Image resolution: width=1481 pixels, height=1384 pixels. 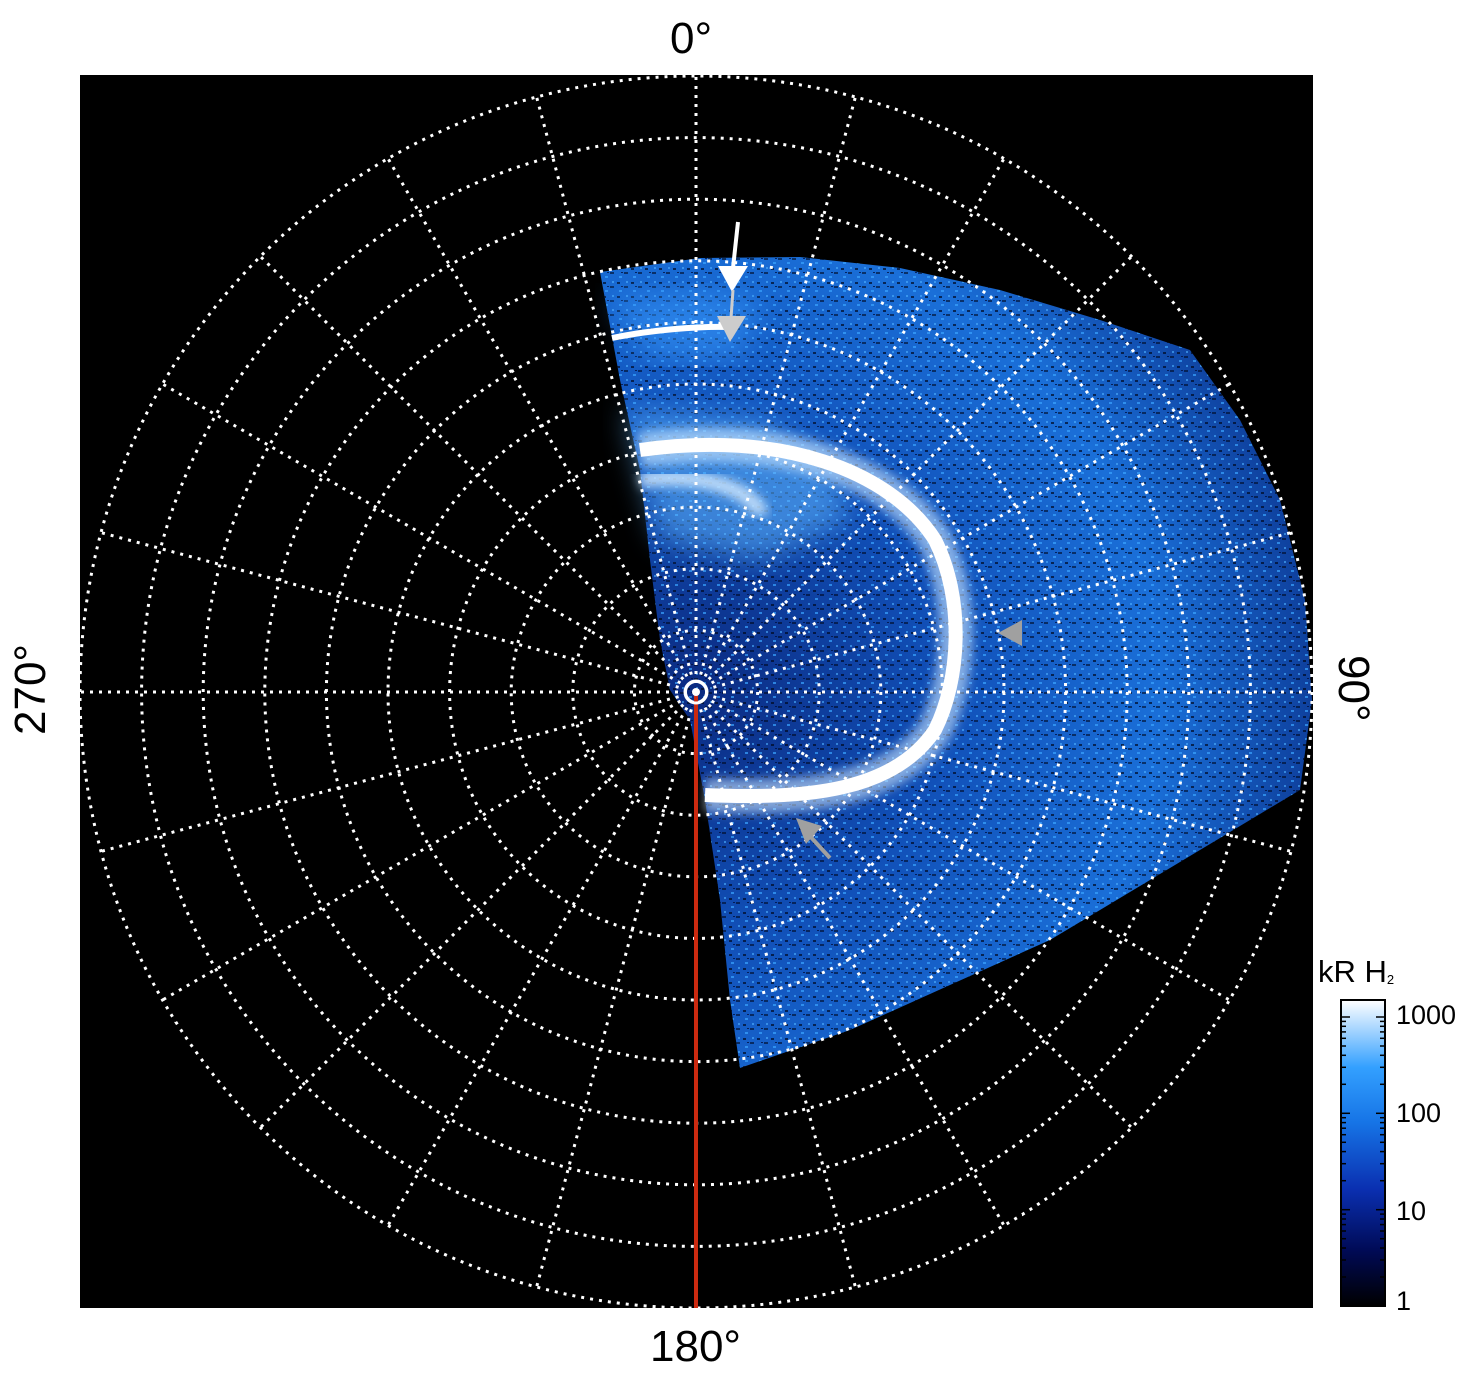 I want to click on colorbar-gradient, so click(x=1363, y=1153).